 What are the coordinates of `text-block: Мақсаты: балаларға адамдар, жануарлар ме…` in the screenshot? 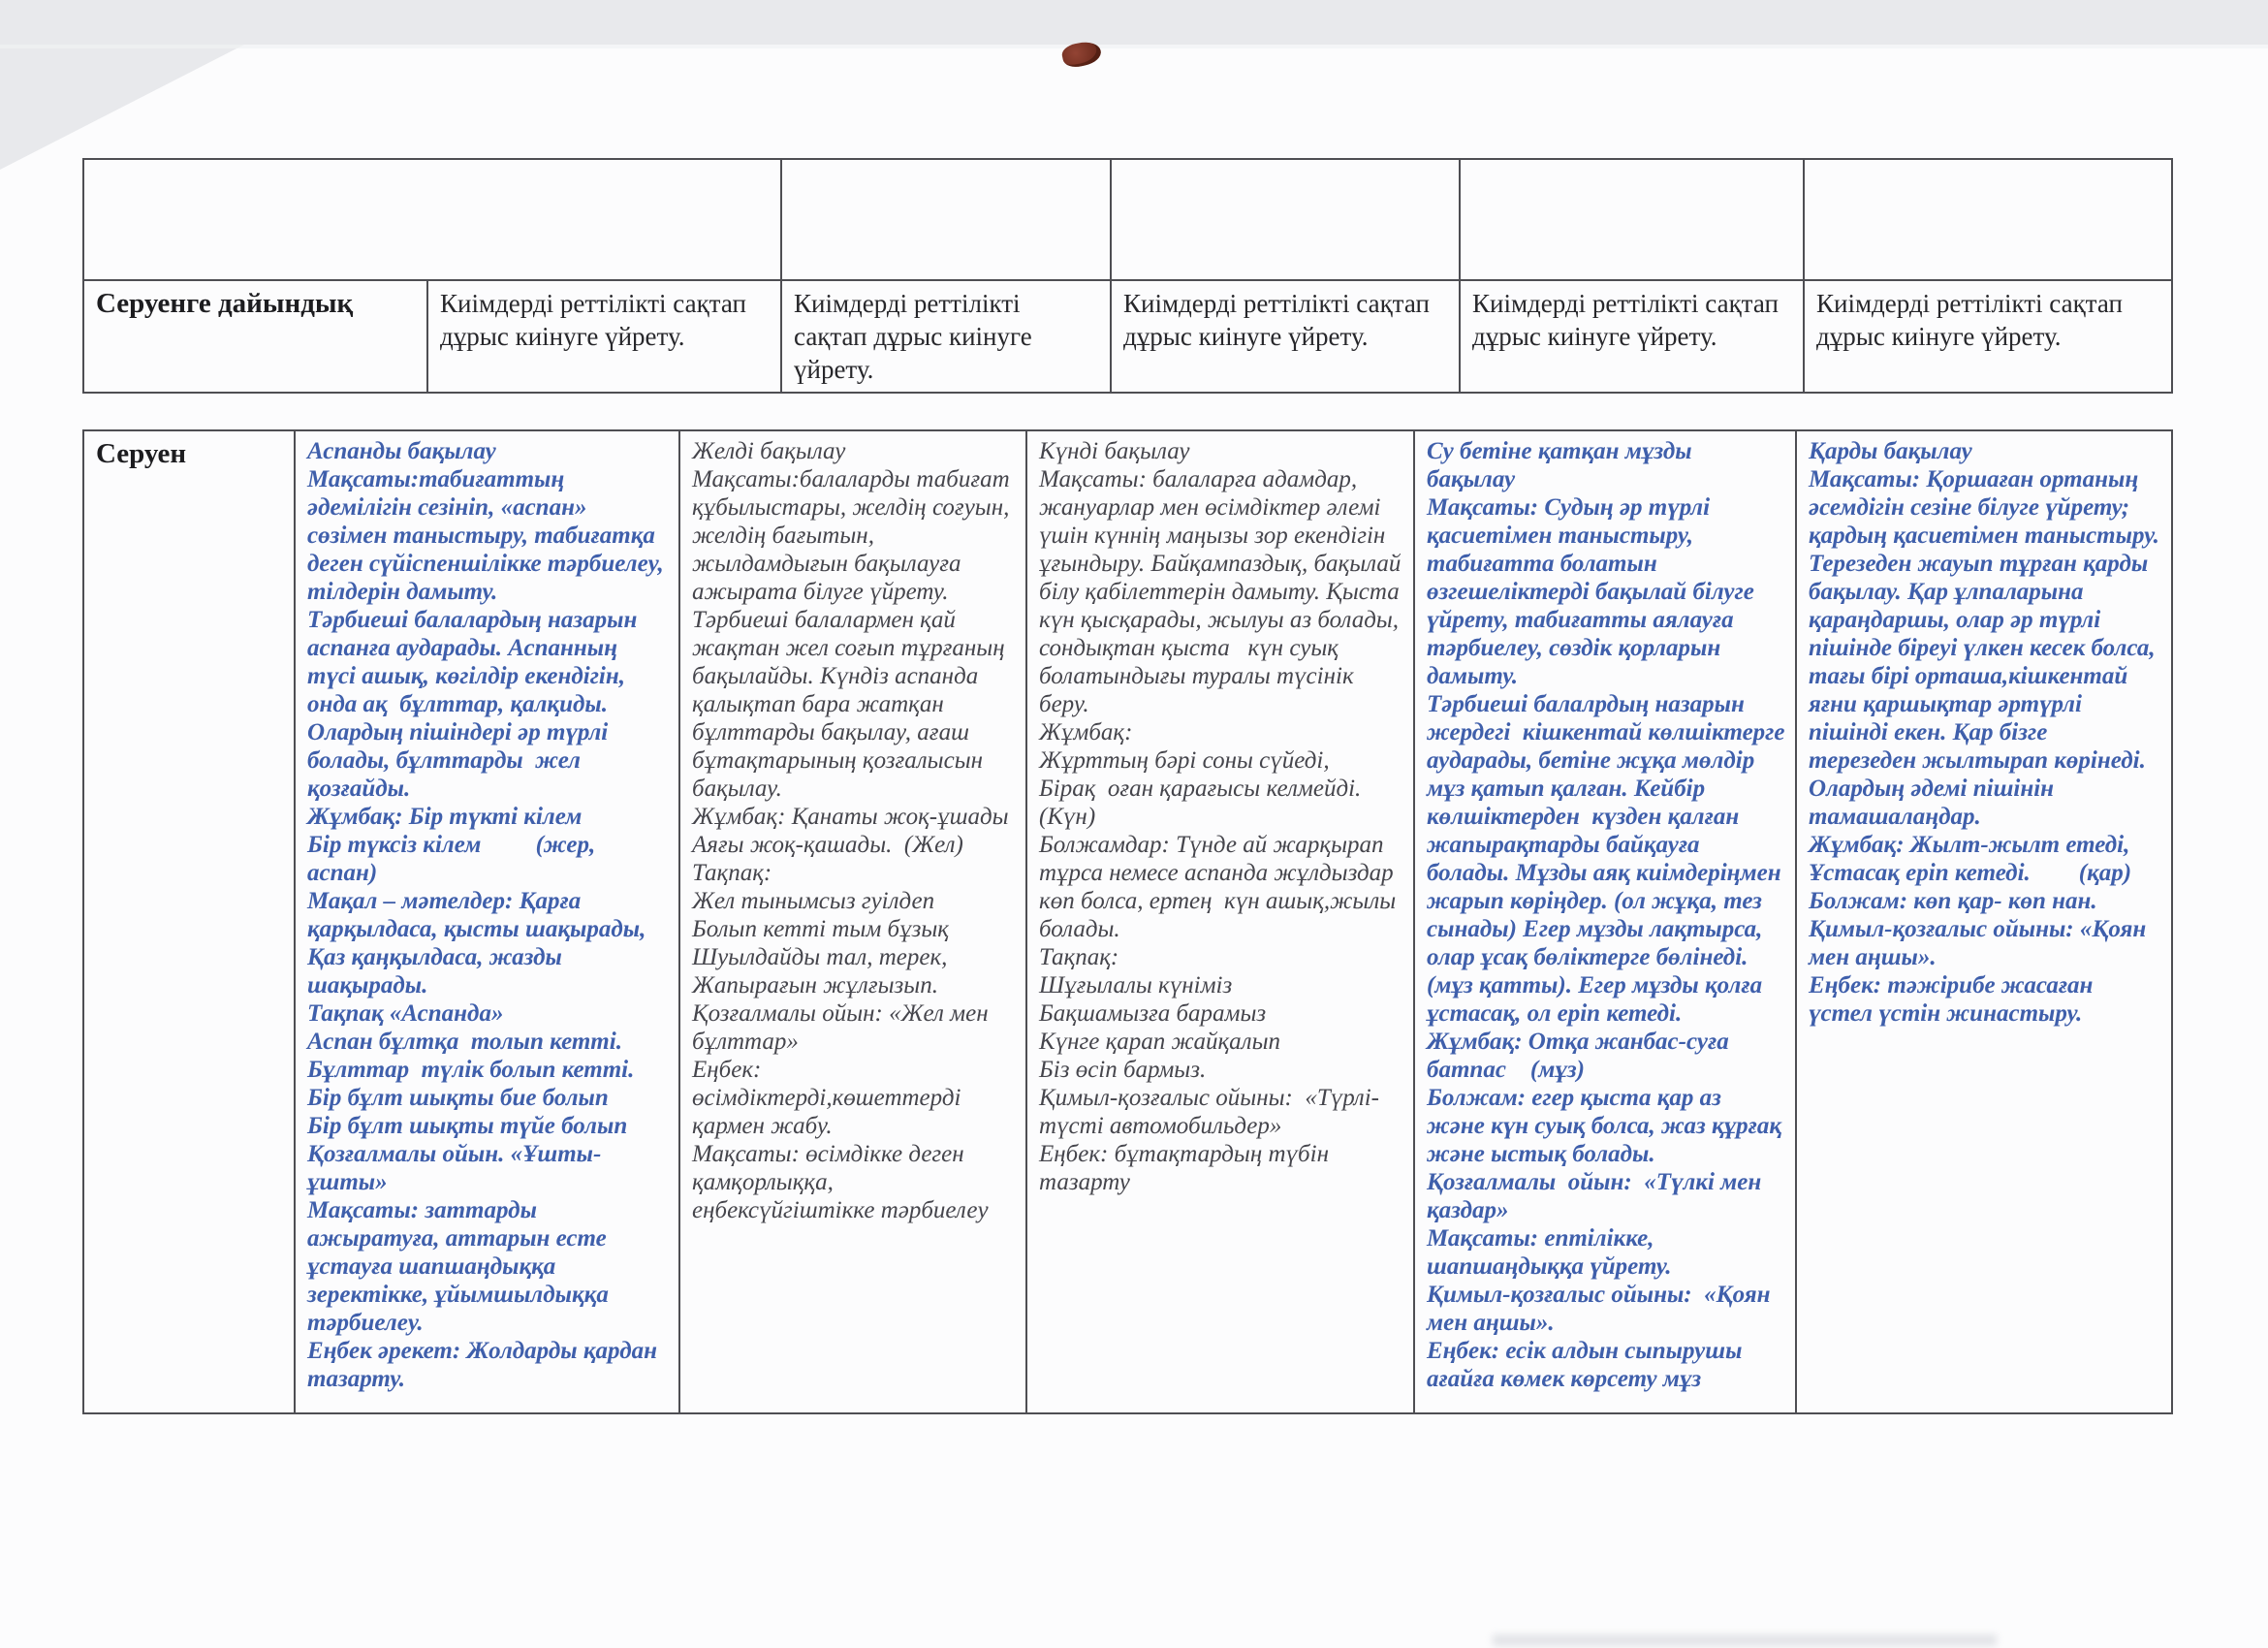 It's located at (1223, 591).